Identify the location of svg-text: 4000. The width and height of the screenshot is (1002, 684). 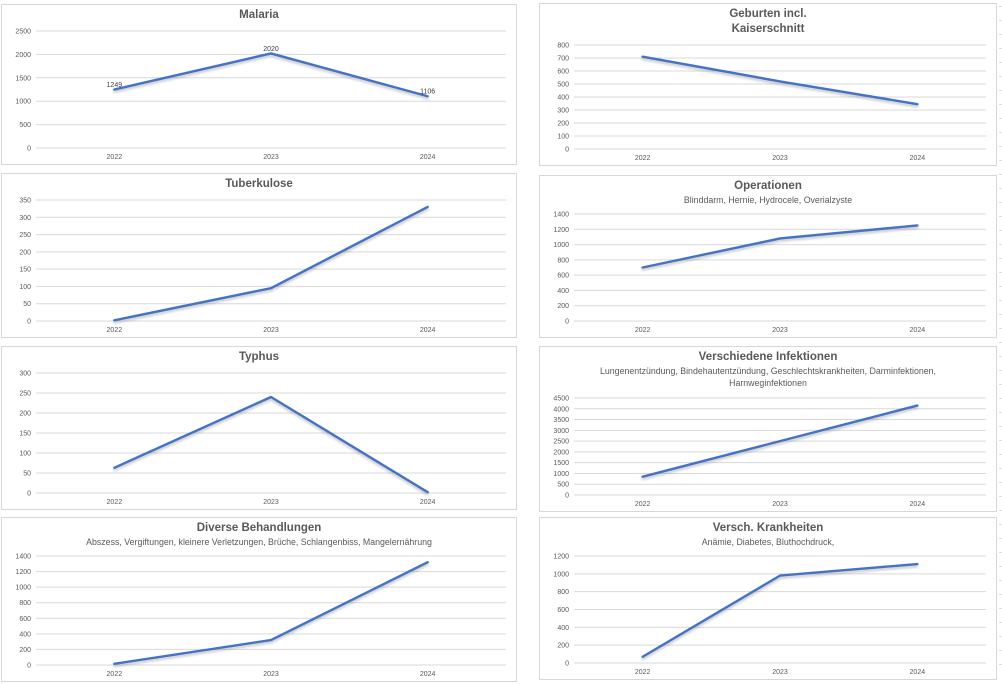
(561, 409).